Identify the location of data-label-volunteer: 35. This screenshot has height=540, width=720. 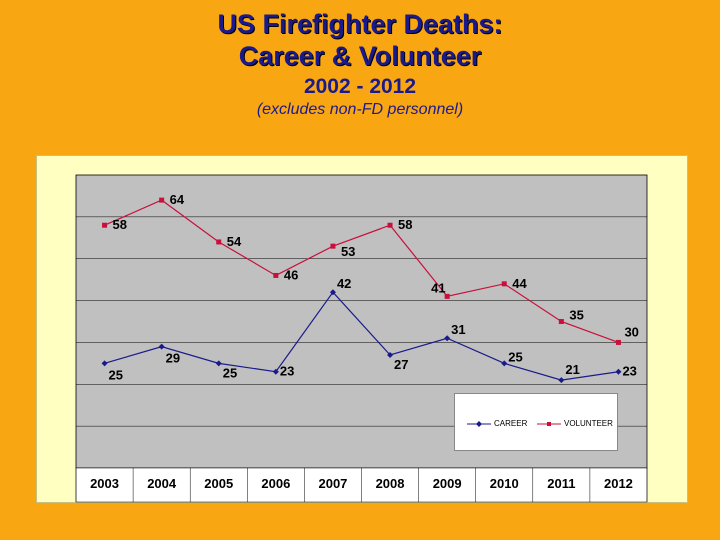
(576, 315).